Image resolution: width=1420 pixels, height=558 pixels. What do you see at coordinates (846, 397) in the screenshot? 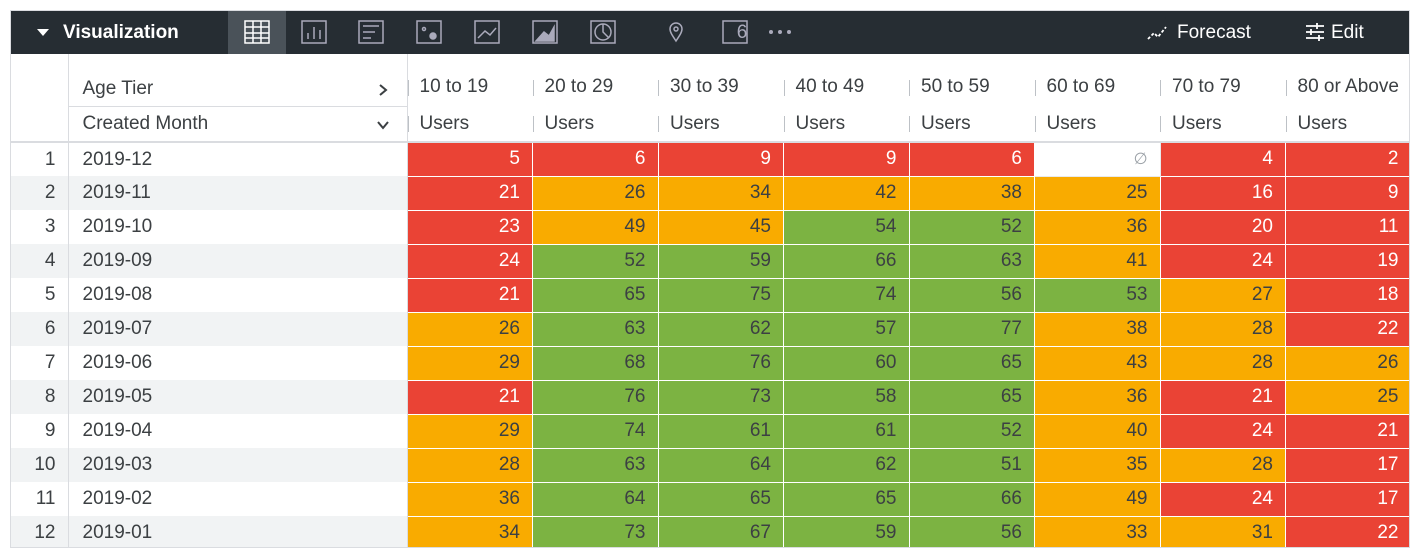
I see `value-cell: 58` at bounding box center [846, 397].